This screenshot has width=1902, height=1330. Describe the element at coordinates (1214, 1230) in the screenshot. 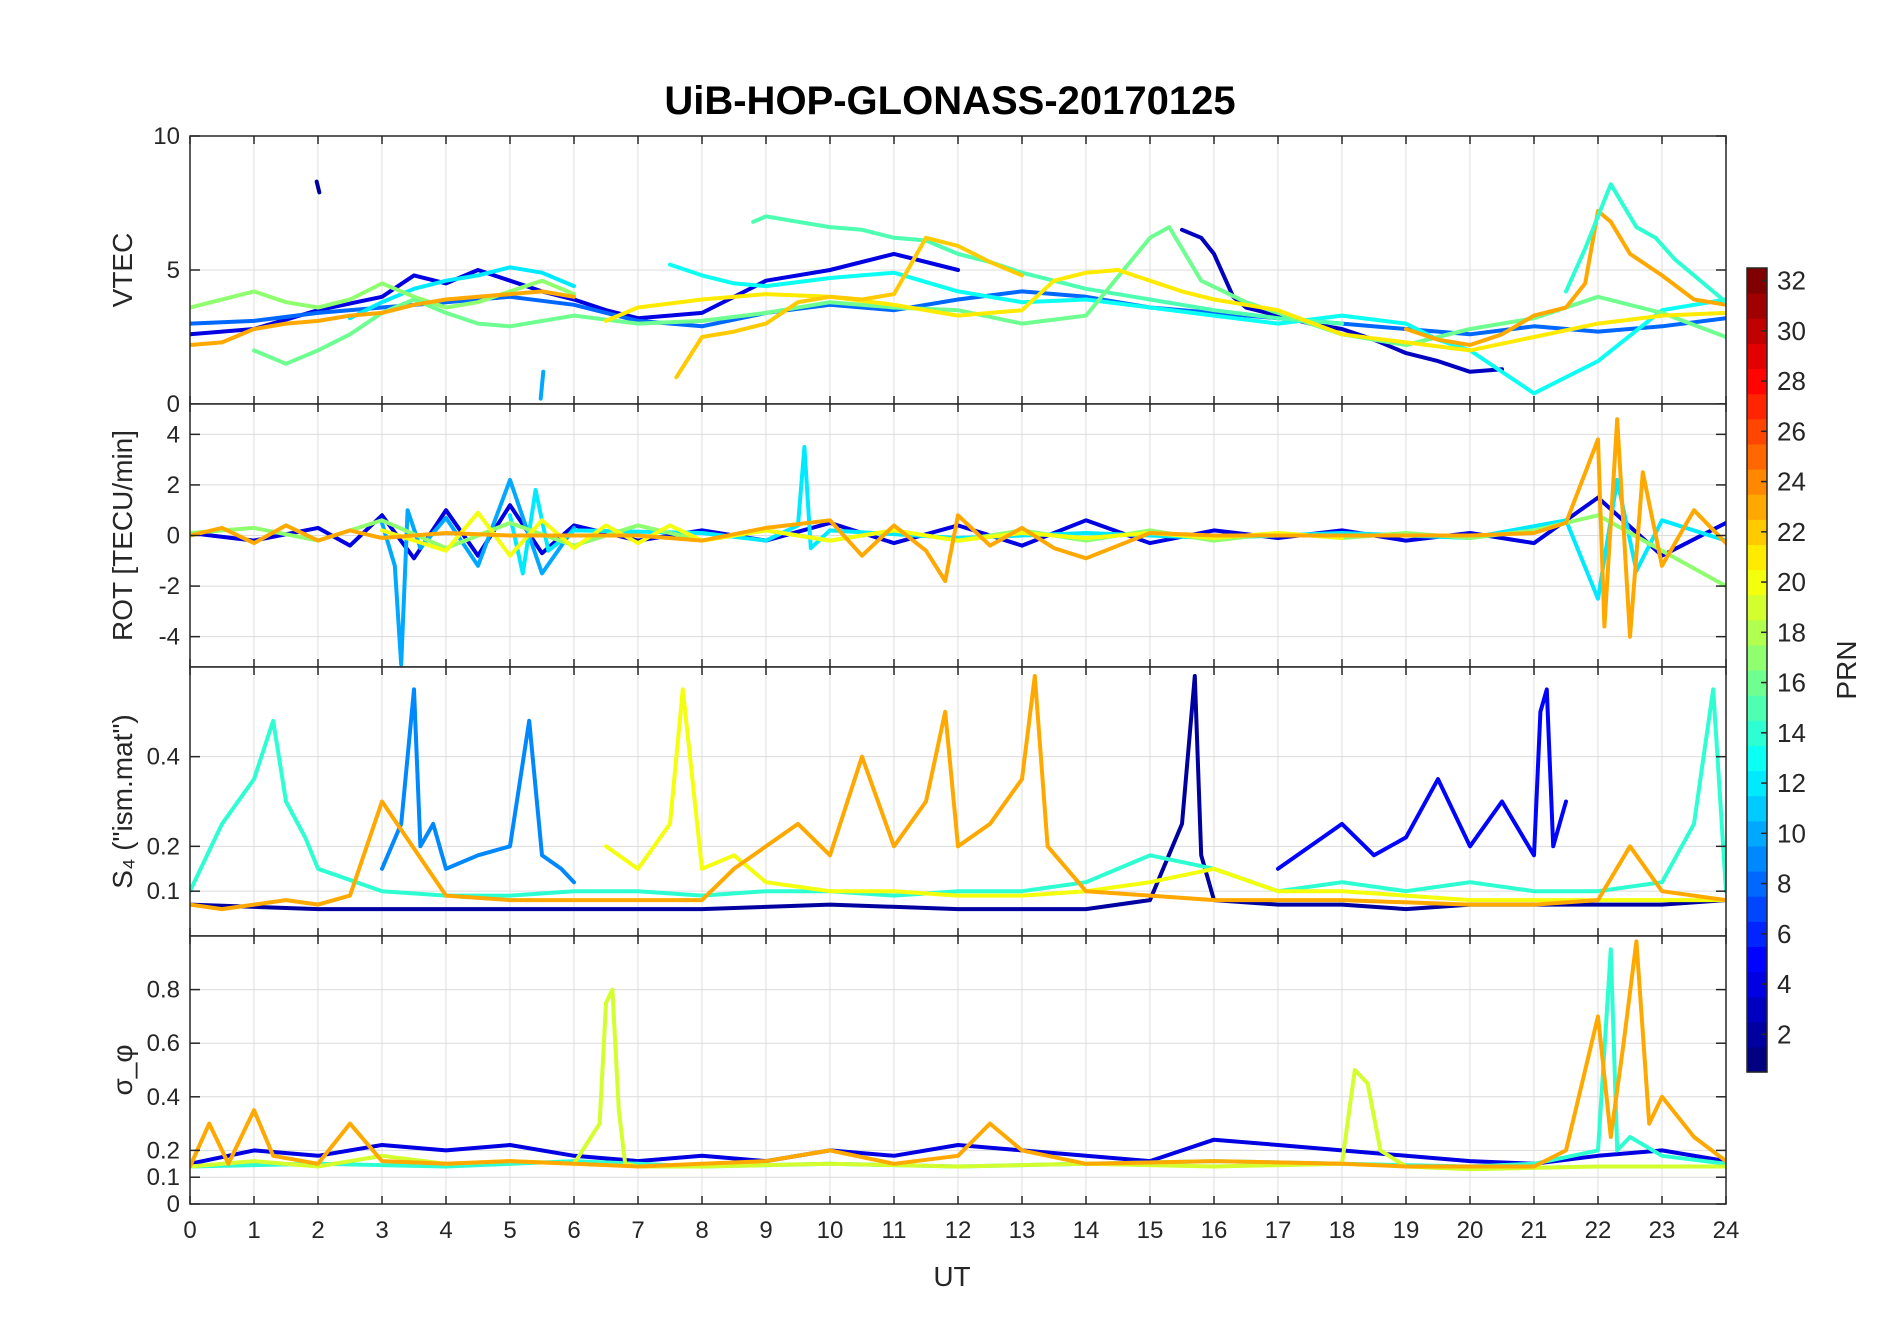

I see `x-tick-label: 16` at that location.